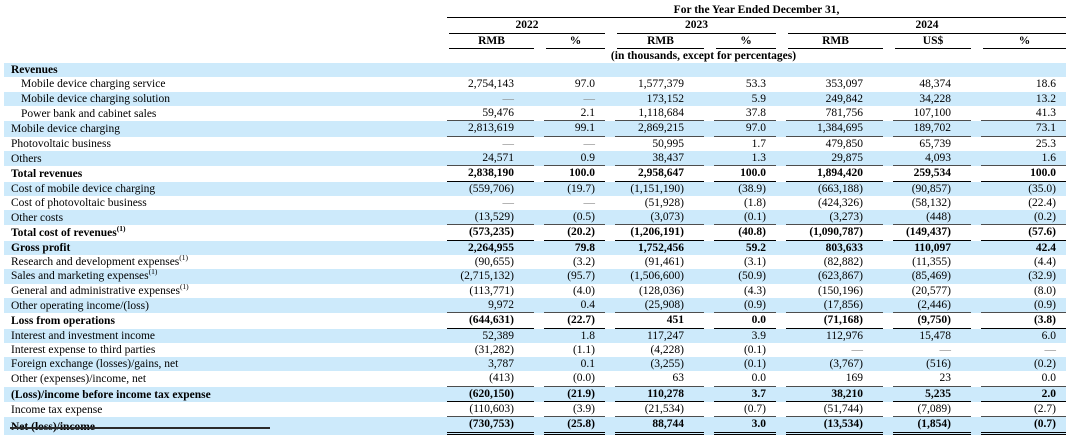  What do you see at coordinates (1024, 233) in the screenshot?
I see `cell-value: (57.6)` at bounding box center [1024, 233].